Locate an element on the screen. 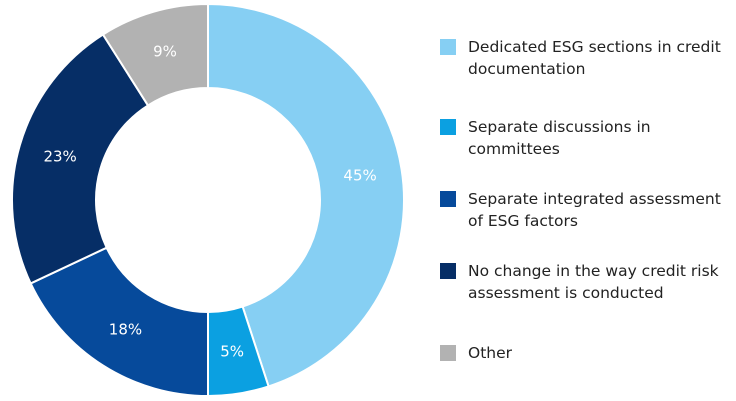  legend-item: Separate discussions in committees is located at coordinates (585, 138).